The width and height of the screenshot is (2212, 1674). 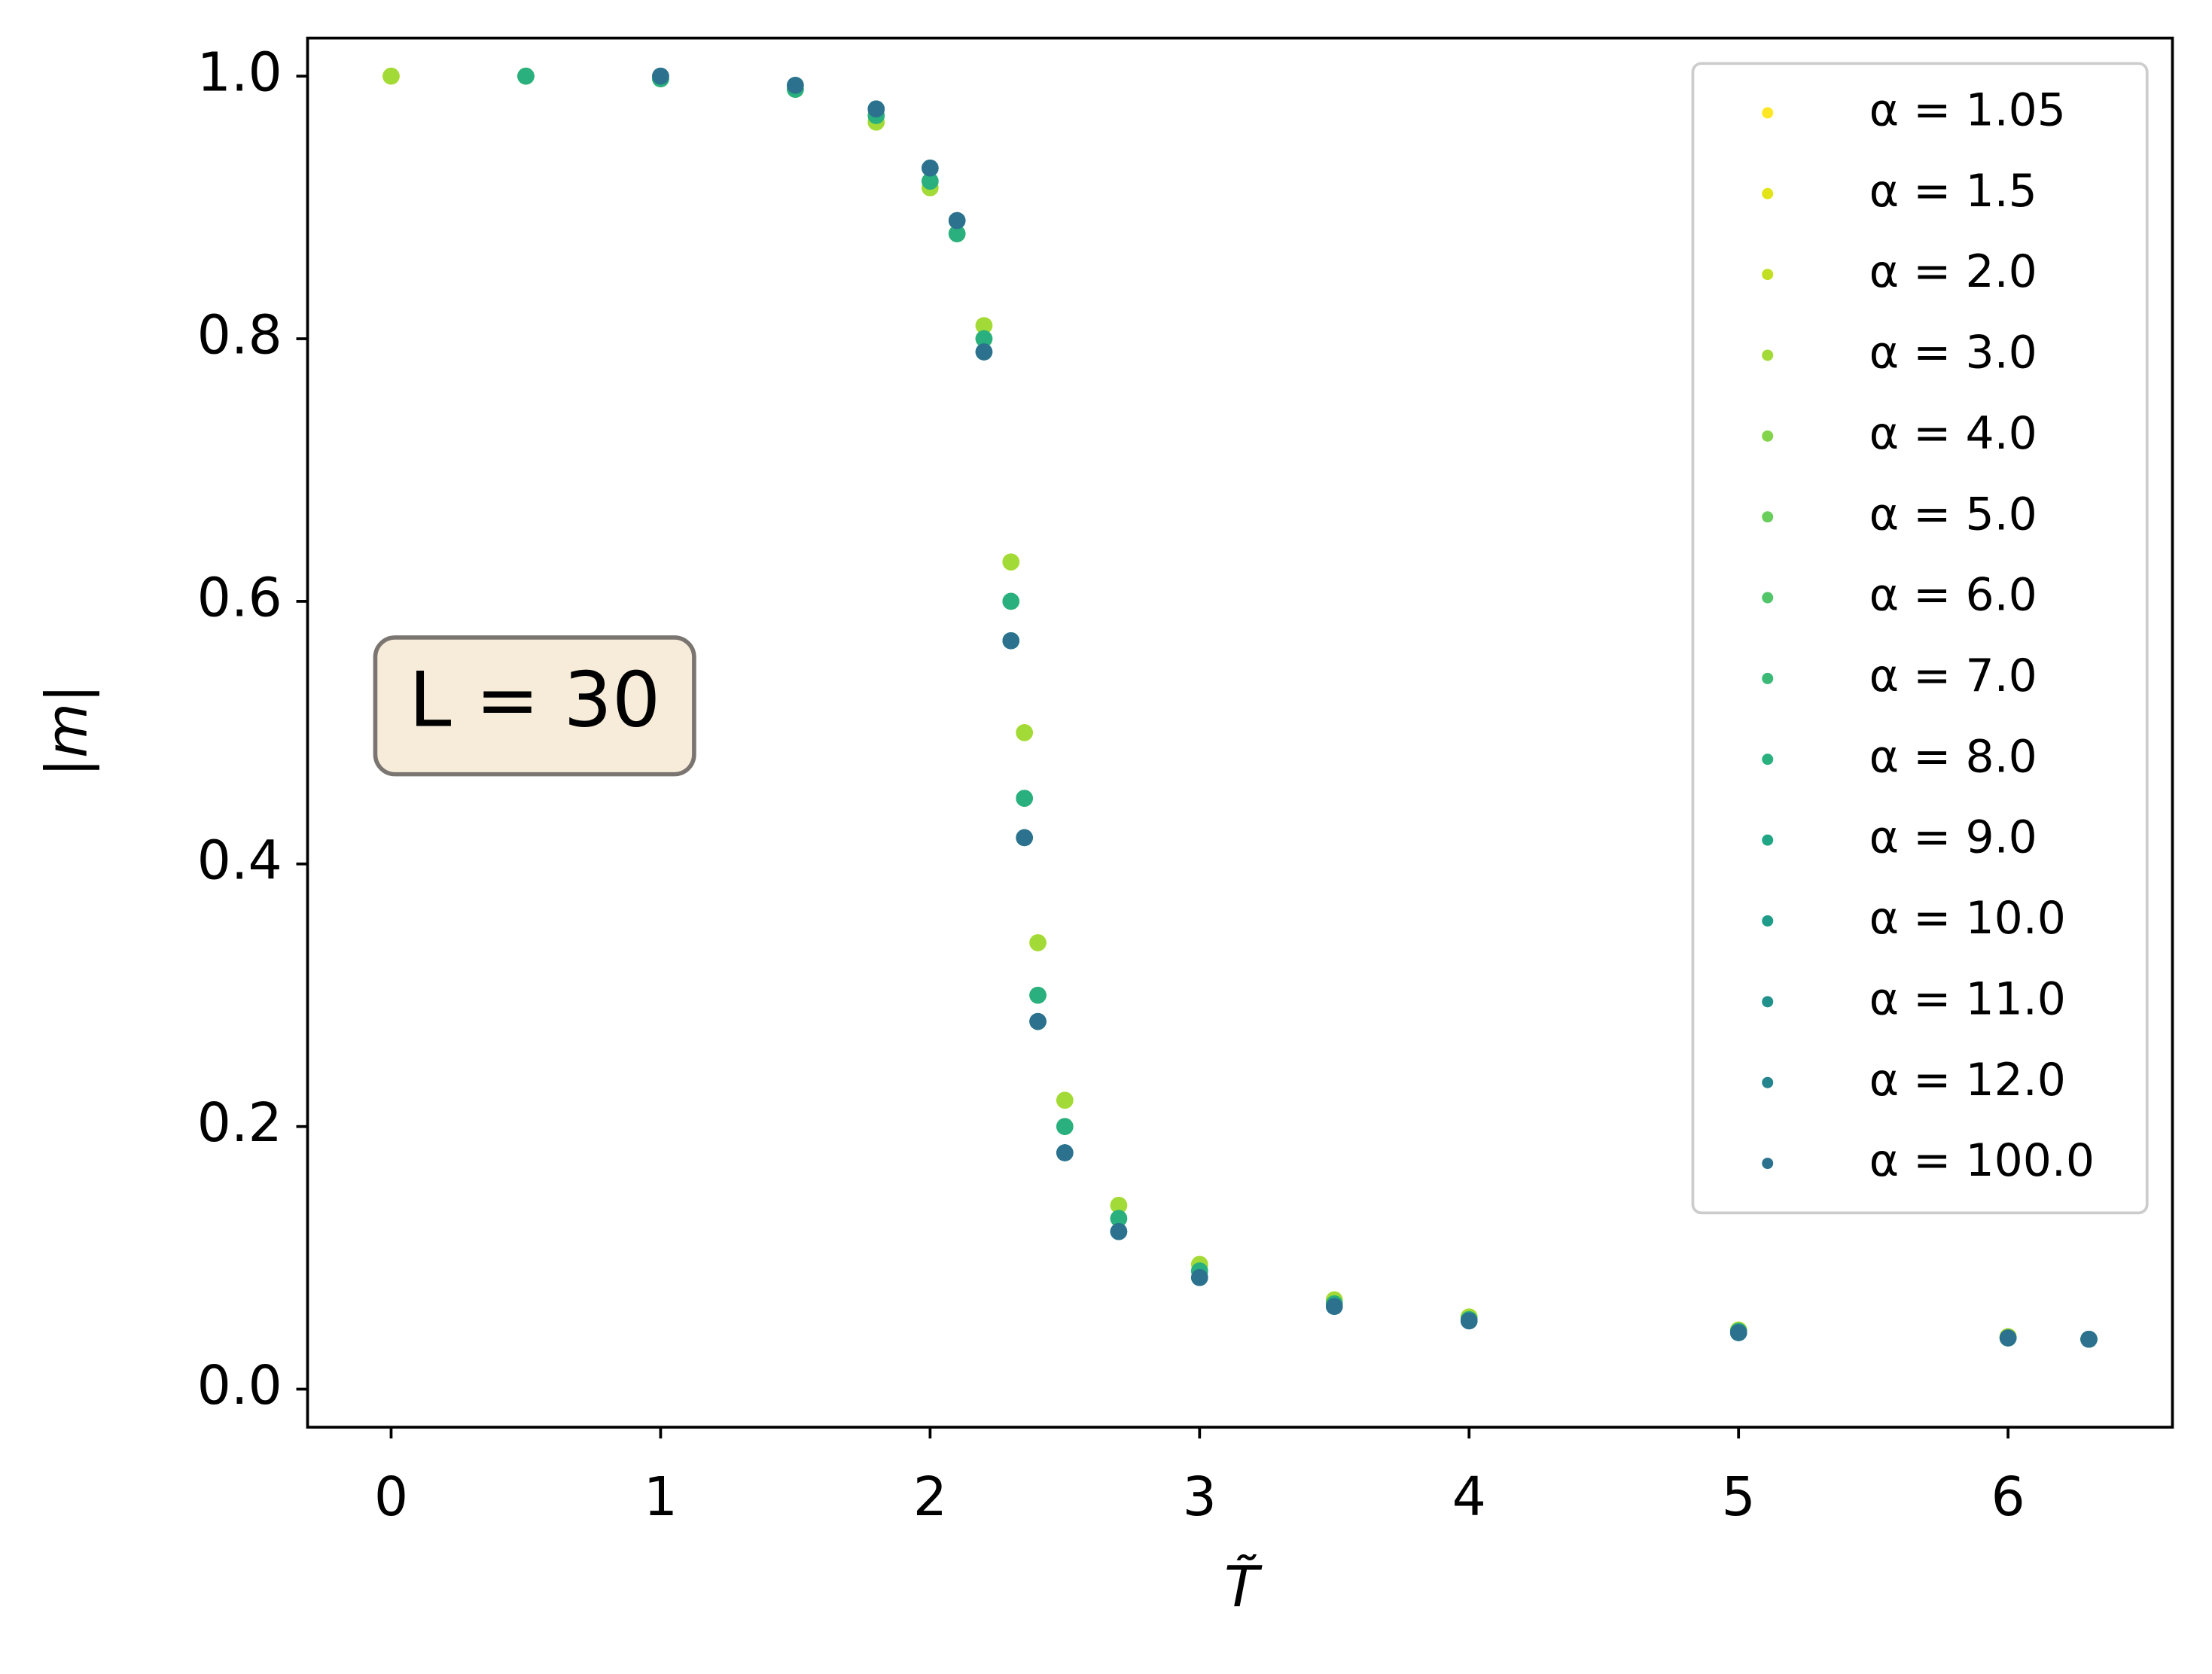 What do you see at coordinates (1953, 271) in the screenshot?
I see `legend-label: α = 2.0` at bounding box center [1953, 271].